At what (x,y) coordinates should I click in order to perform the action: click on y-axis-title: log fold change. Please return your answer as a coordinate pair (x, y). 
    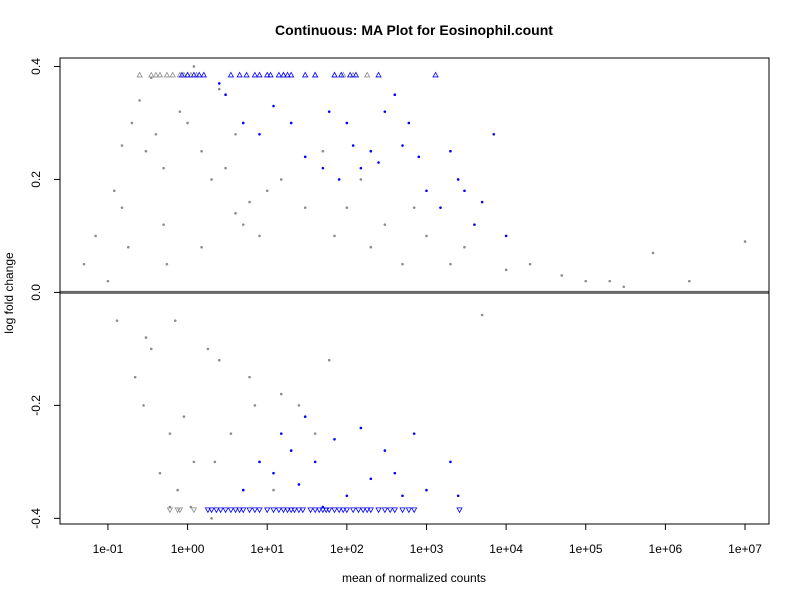
    Looking at the image, I should click on (9, 293).